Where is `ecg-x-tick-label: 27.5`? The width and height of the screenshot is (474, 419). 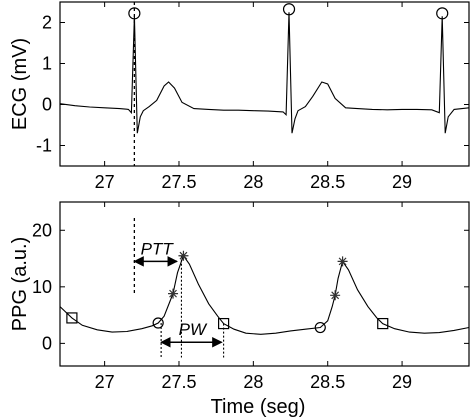 ecg-x-tick-label: 27.5 is located at coordinates (178, 182).